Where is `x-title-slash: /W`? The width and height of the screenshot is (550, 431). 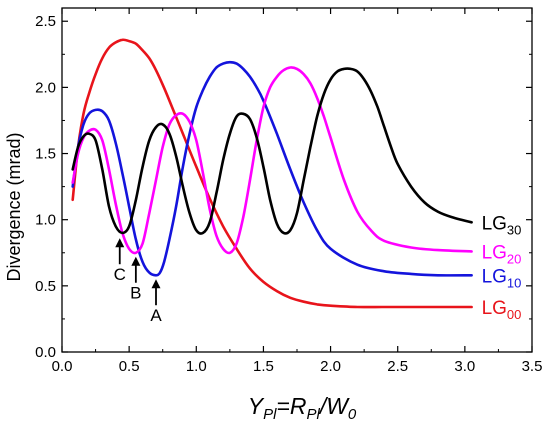
x-title-slash: /W is located at coordinates (334, 406).